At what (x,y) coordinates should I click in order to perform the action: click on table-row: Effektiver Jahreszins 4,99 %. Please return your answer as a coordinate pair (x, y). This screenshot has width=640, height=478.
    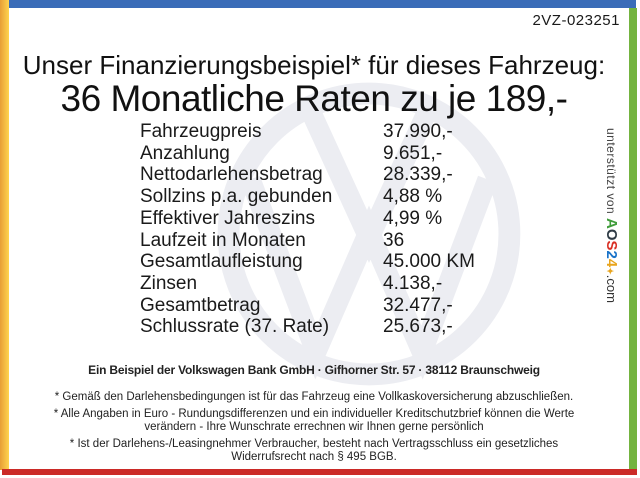
    Looking at the image, I should click on (307, 219).